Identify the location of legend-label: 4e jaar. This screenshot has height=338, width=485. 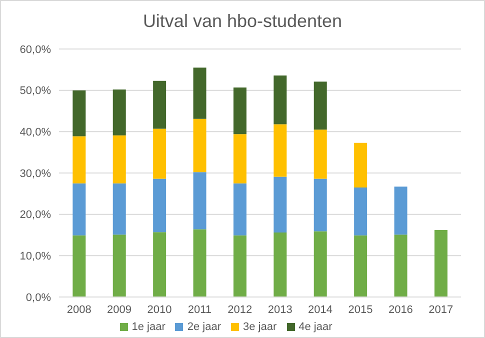
(315, 327).